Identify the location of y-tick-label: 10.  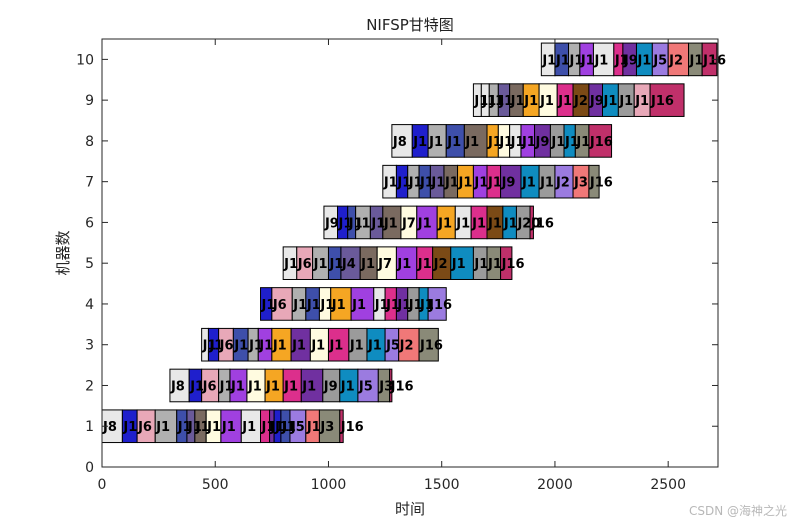
(85, 60).